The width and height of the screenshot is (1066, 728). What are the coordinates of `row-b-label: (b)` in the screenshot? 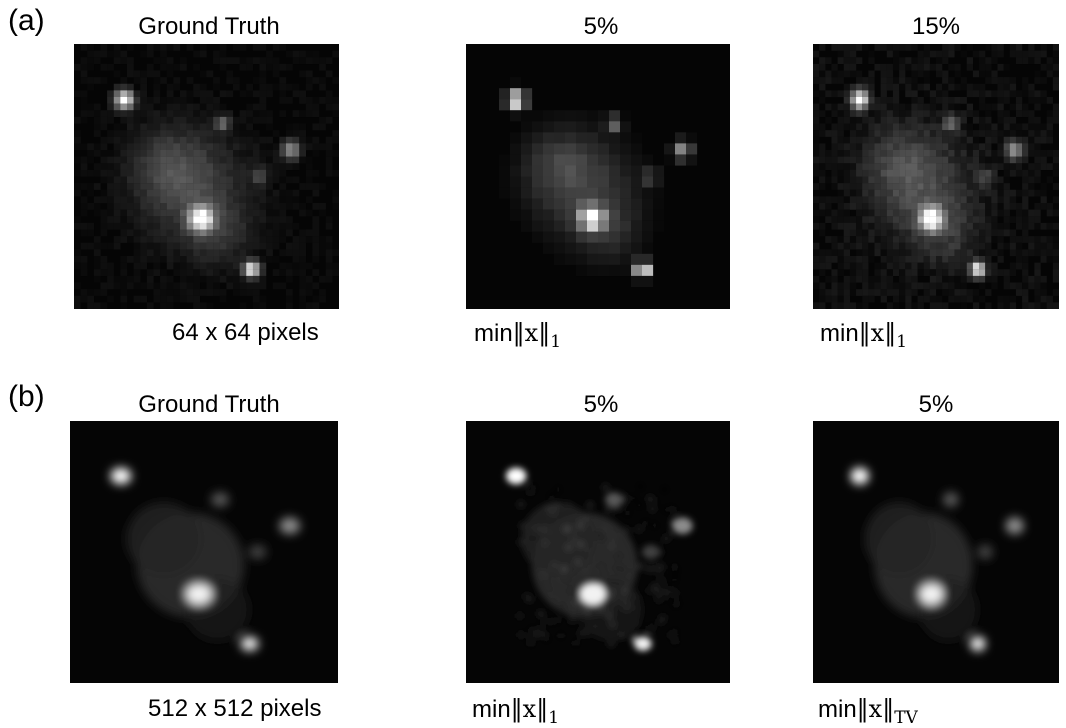 It's located at (26, 396).